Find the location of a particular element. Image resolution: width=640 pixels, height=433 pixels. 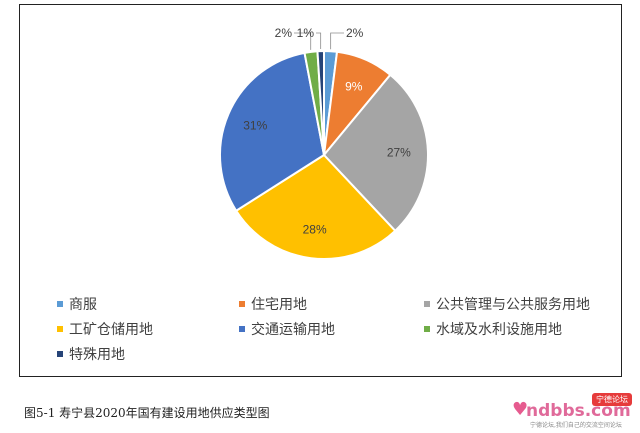

legend-item-6: 特殊用地 is located at coordinates (91, 354).